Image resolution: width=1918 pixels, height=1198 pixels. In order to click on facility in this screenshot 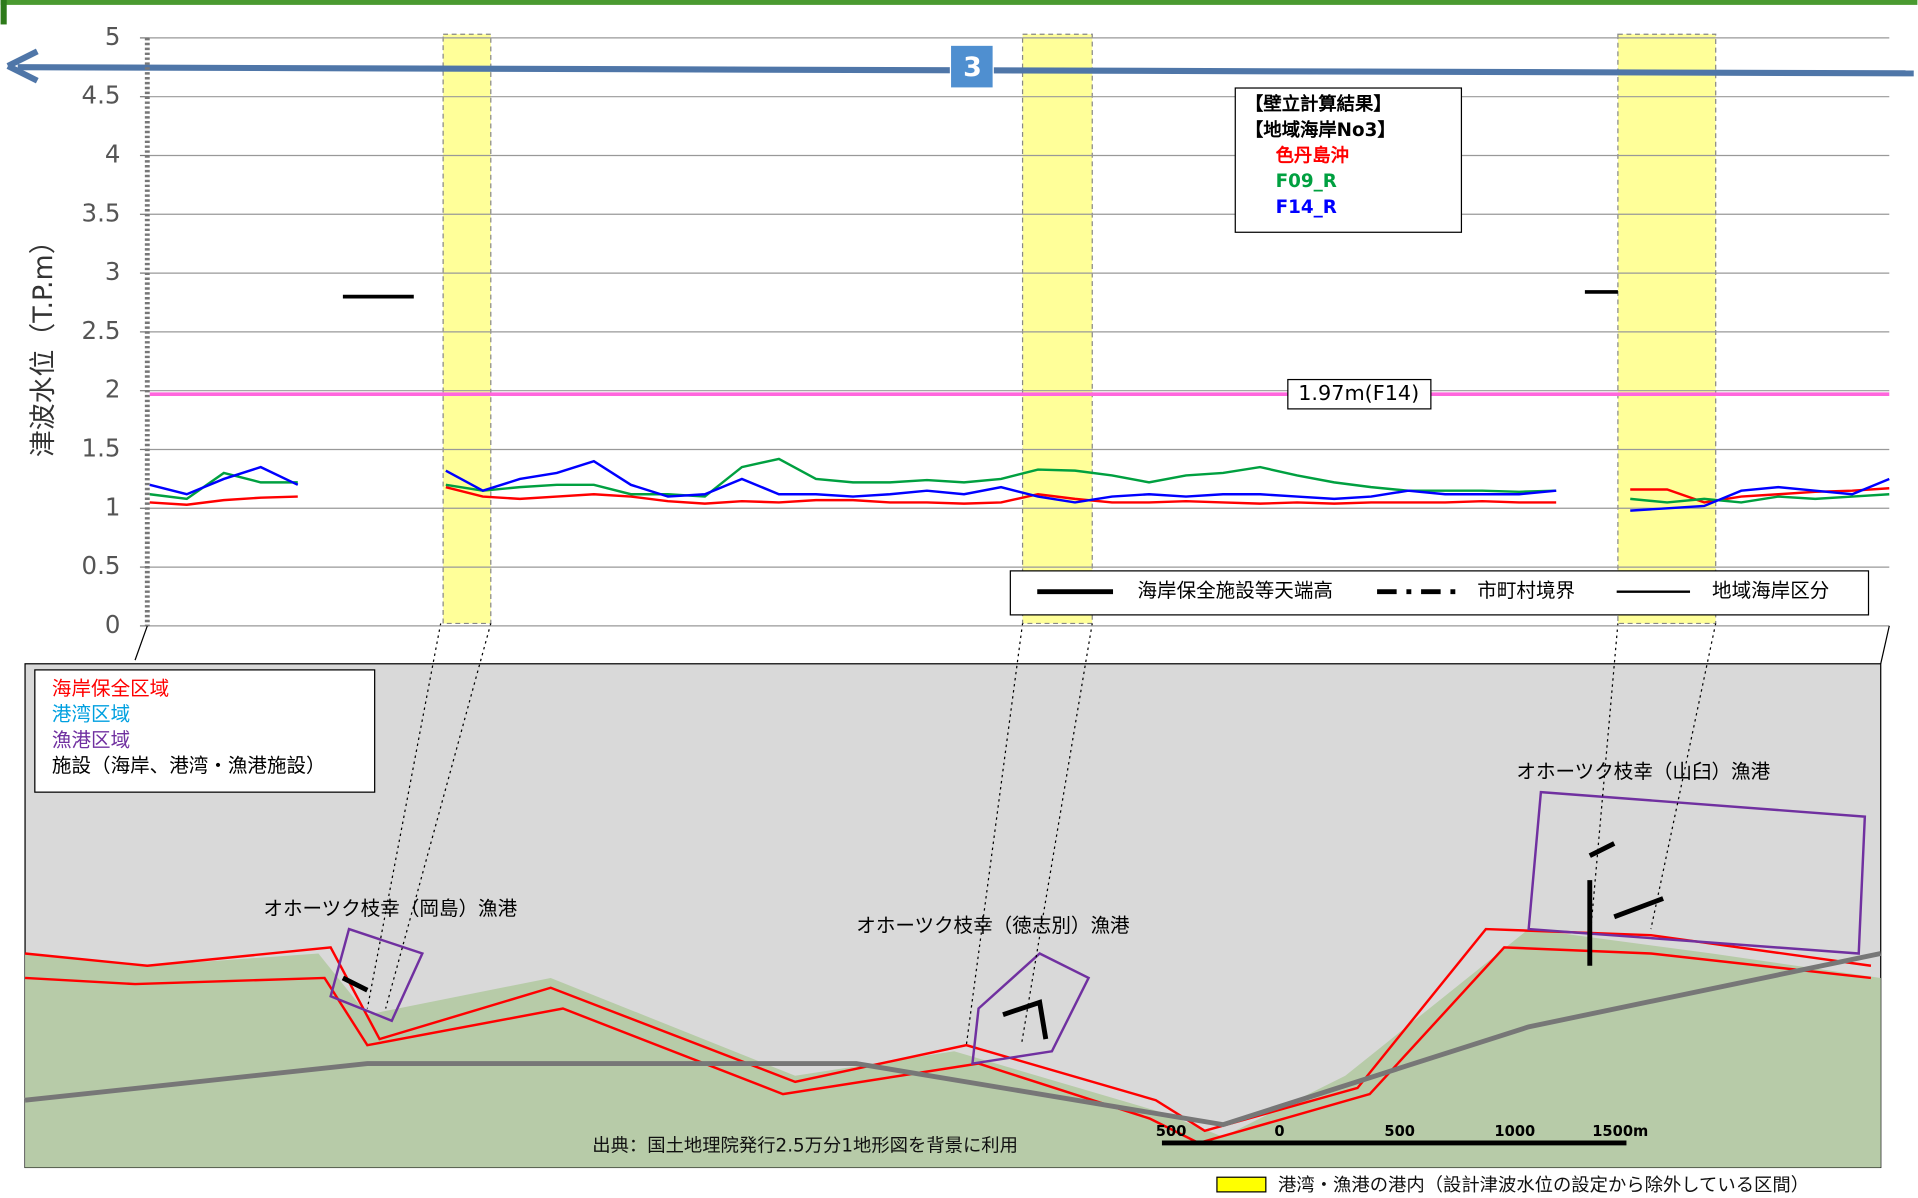, I will do `click(1002, 940)`.